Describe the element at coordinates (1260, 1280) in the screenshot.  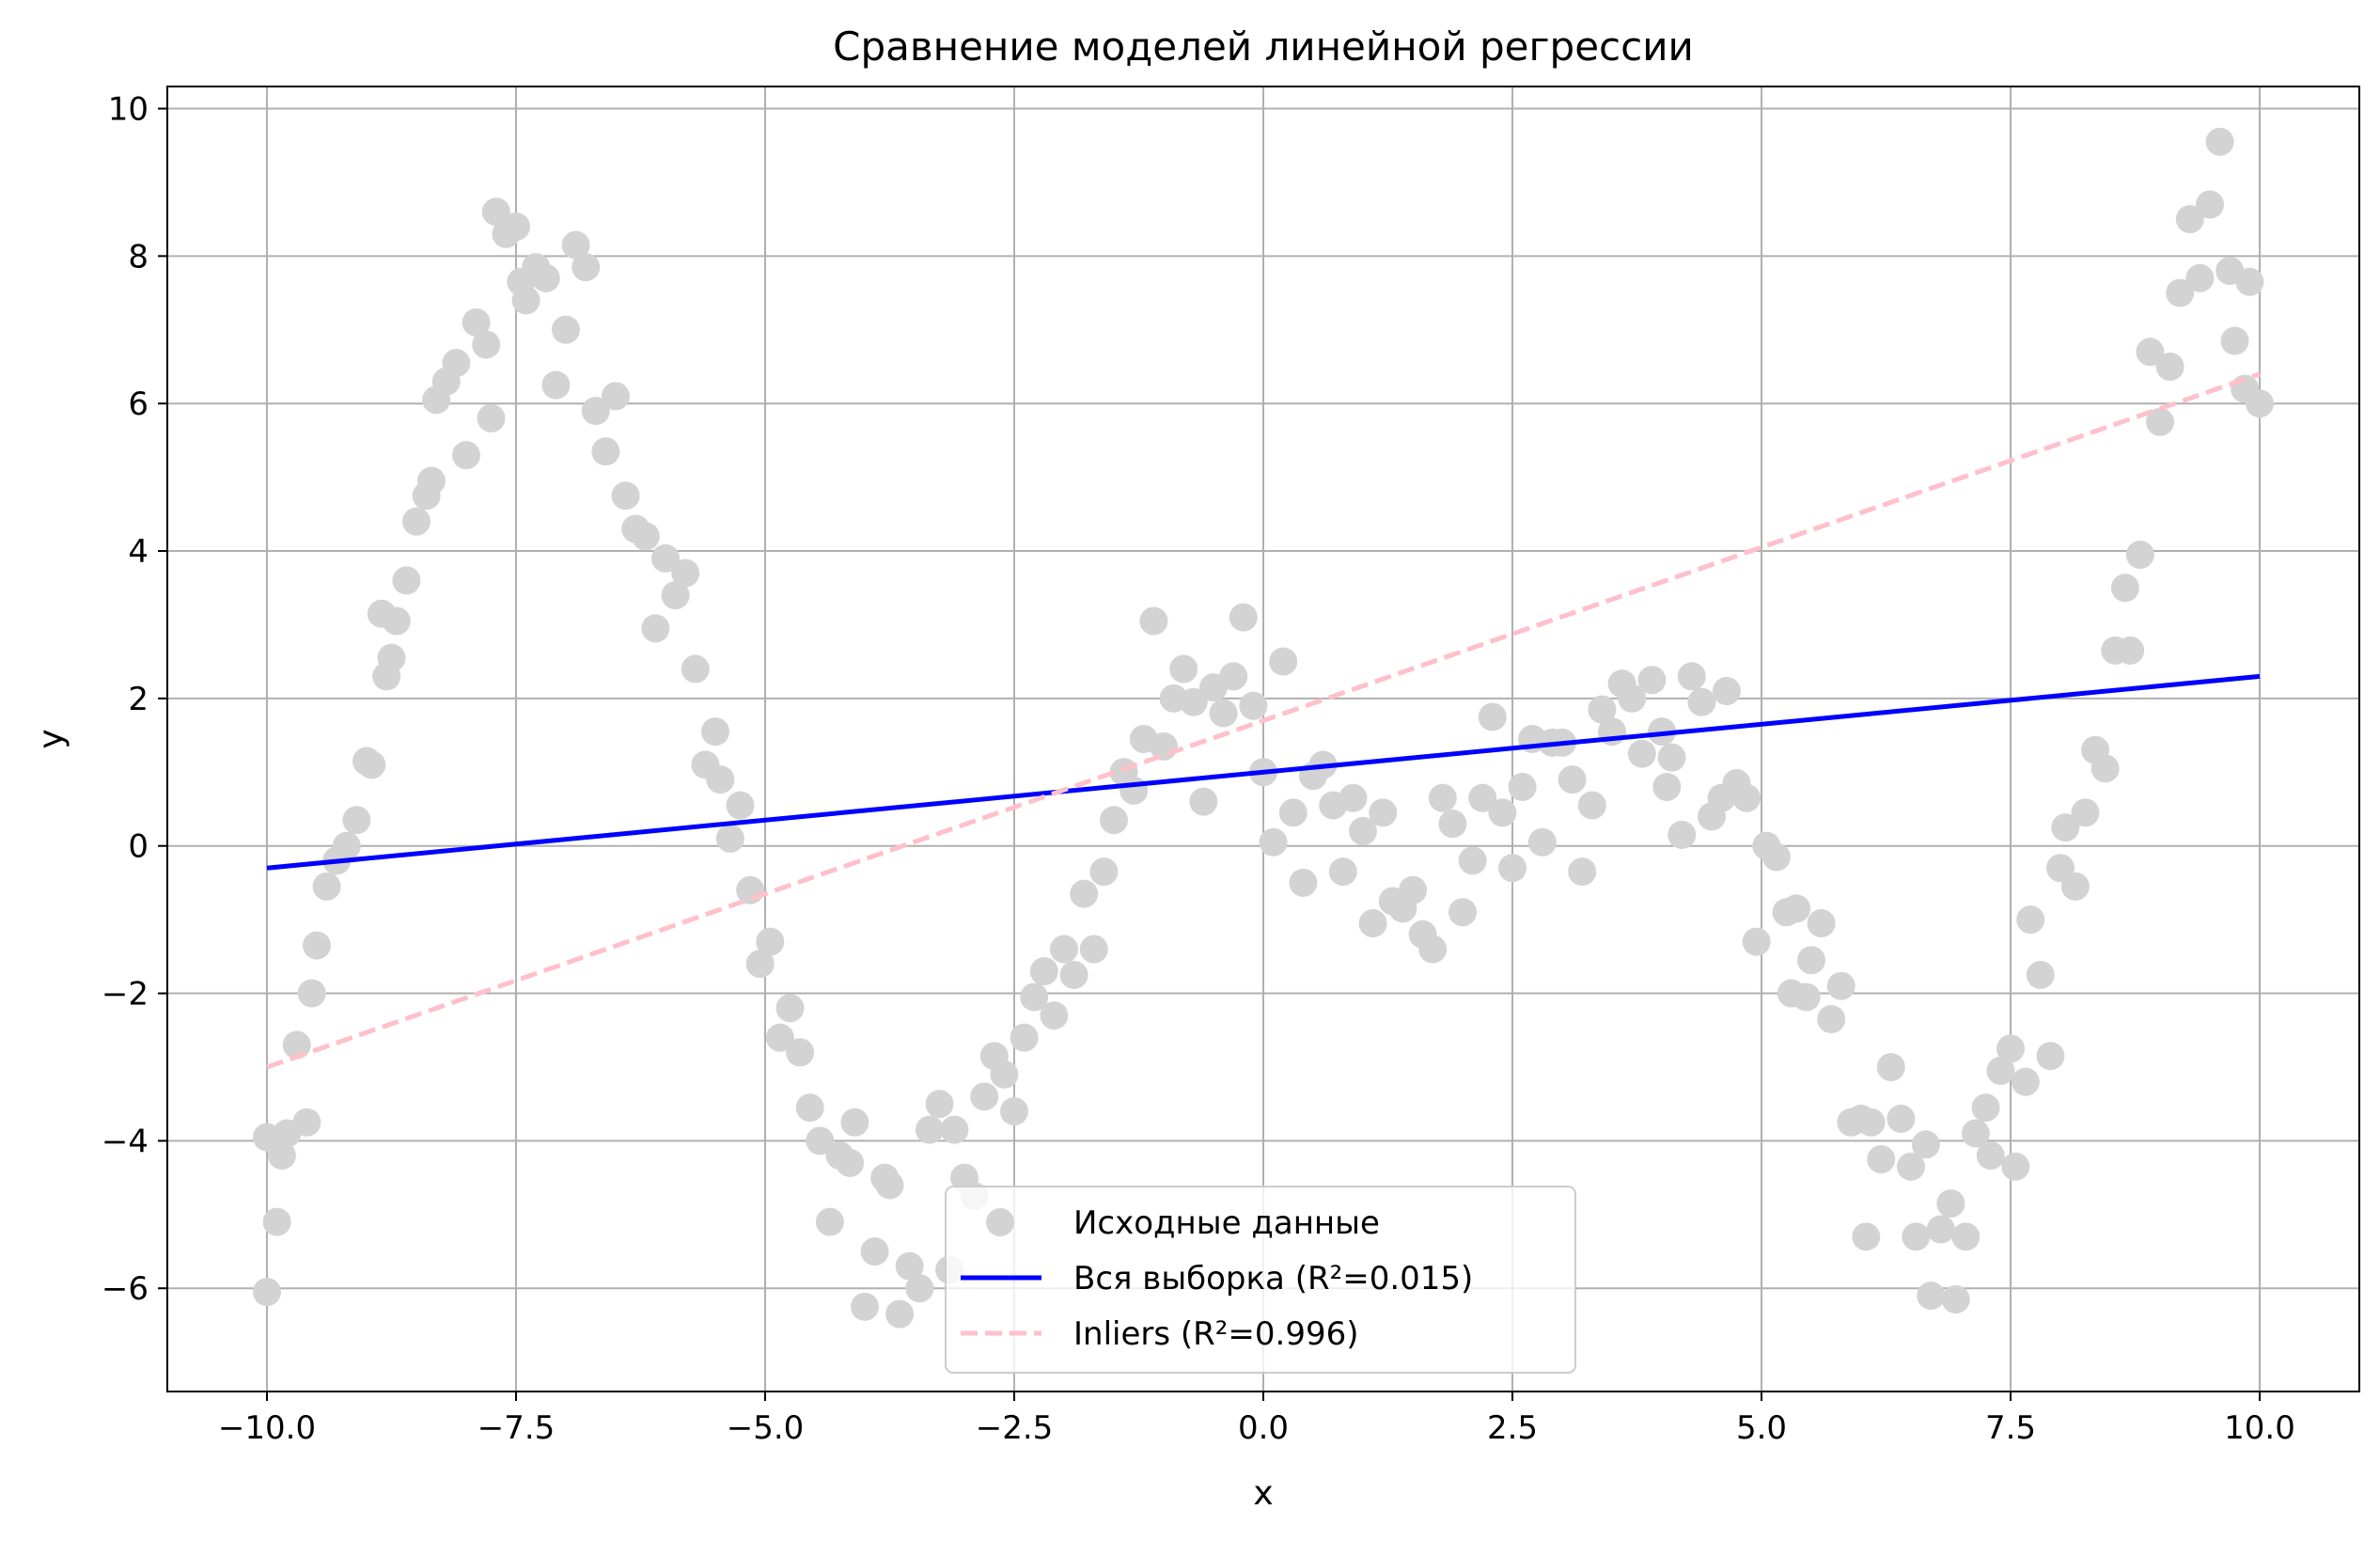
I see `legend-box` at that location.